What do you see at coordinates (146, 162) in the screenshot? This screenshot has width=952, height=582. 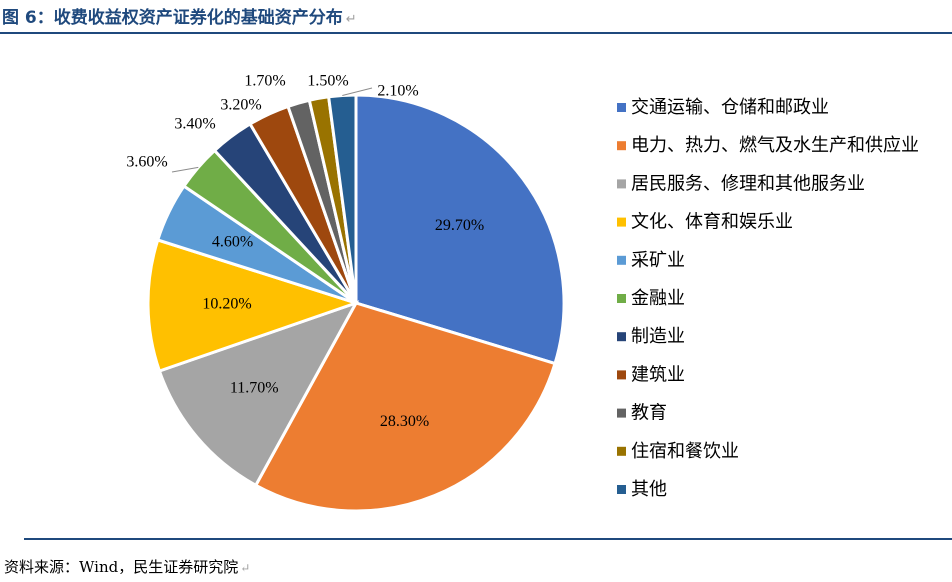 I see `data-label-5: 3.60%` at bounding box center [146, 162].